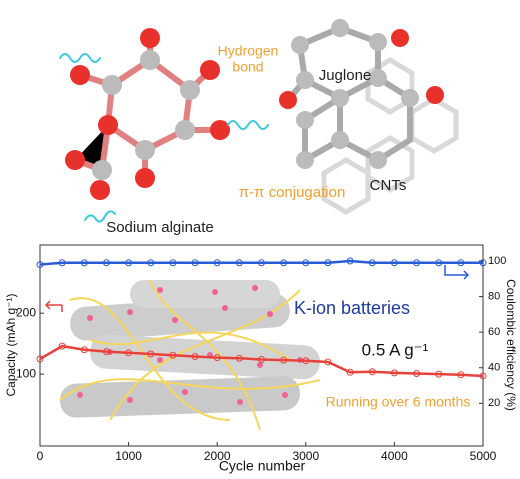 This screenshot has width=520, height=479. I want to click on y2-tick-label: 60, so click(494, 332).